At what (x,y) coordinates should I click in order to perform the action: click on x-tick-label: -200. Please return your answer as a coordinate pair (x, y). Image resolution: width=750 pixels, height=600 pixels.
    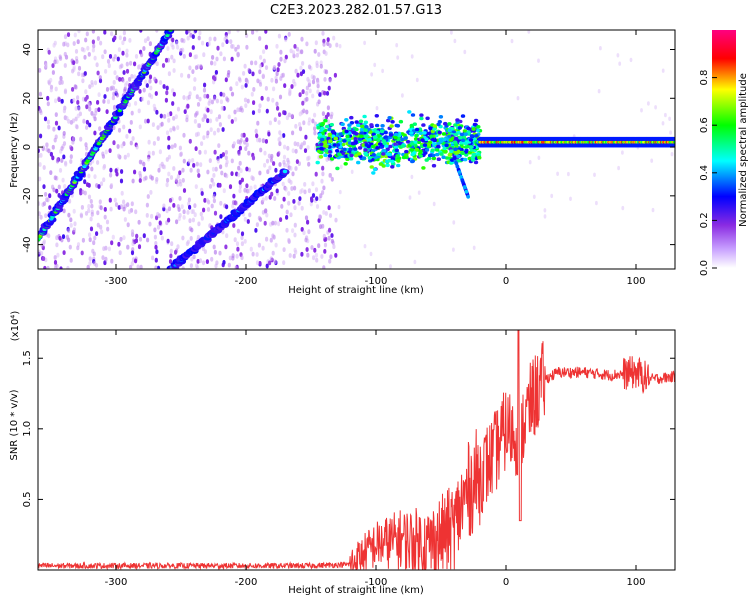
    Looking at the image, I should click on (246, 281).